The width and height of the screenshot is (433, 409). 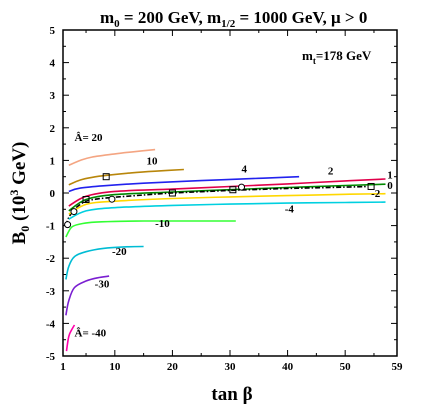 I want to click on curve-label: 4, so click(x=245, y=169).